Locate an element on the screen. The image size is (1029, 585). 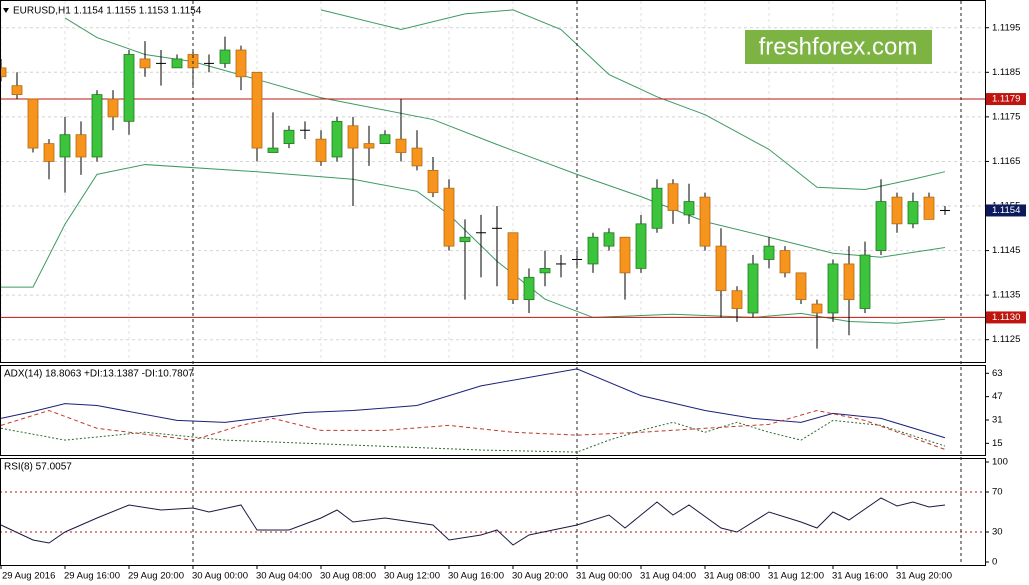
x-tick-label: 31 Aug 20:00 is located at coordinates (924, 576).